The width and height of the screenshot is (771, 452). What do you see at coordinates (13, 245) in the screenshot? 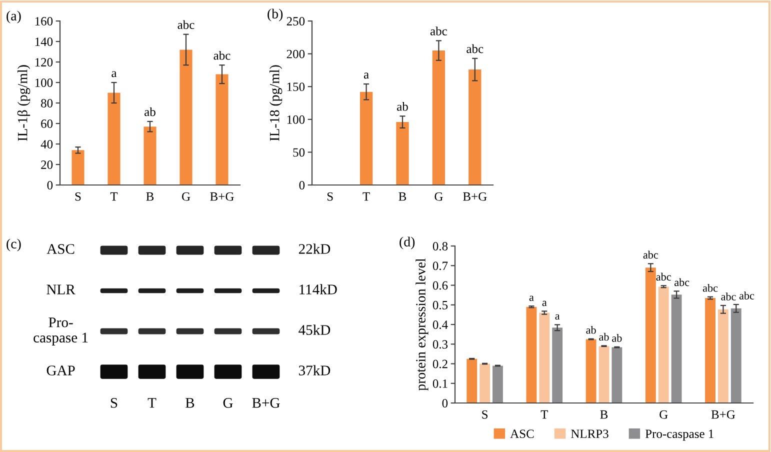
I see `text: (c)` at bounding box center [13, 245].